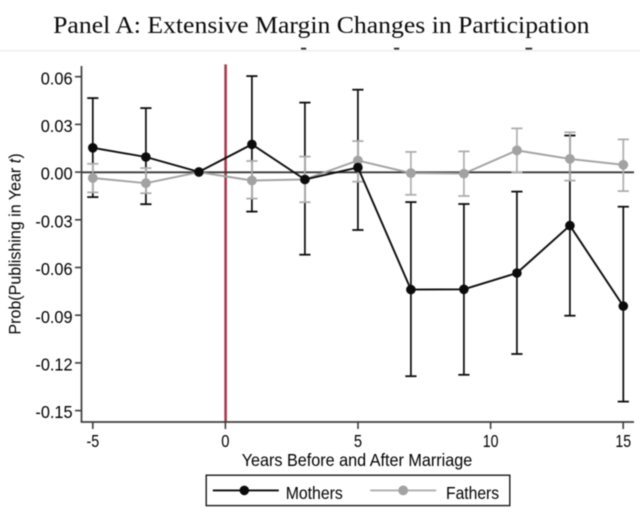 This screenshot has width=640, height=518. I want to click on svg-text: 10, so click(491, 441).